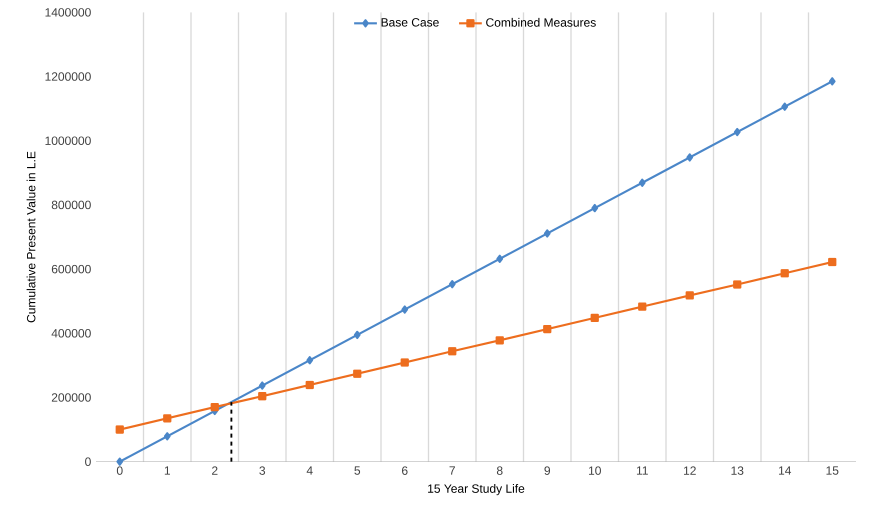 This screenshot has height=511, width=869. Describe the element at coordinates (215, 470) in the screenshot. I see `x-tick-label: 2` at that location.